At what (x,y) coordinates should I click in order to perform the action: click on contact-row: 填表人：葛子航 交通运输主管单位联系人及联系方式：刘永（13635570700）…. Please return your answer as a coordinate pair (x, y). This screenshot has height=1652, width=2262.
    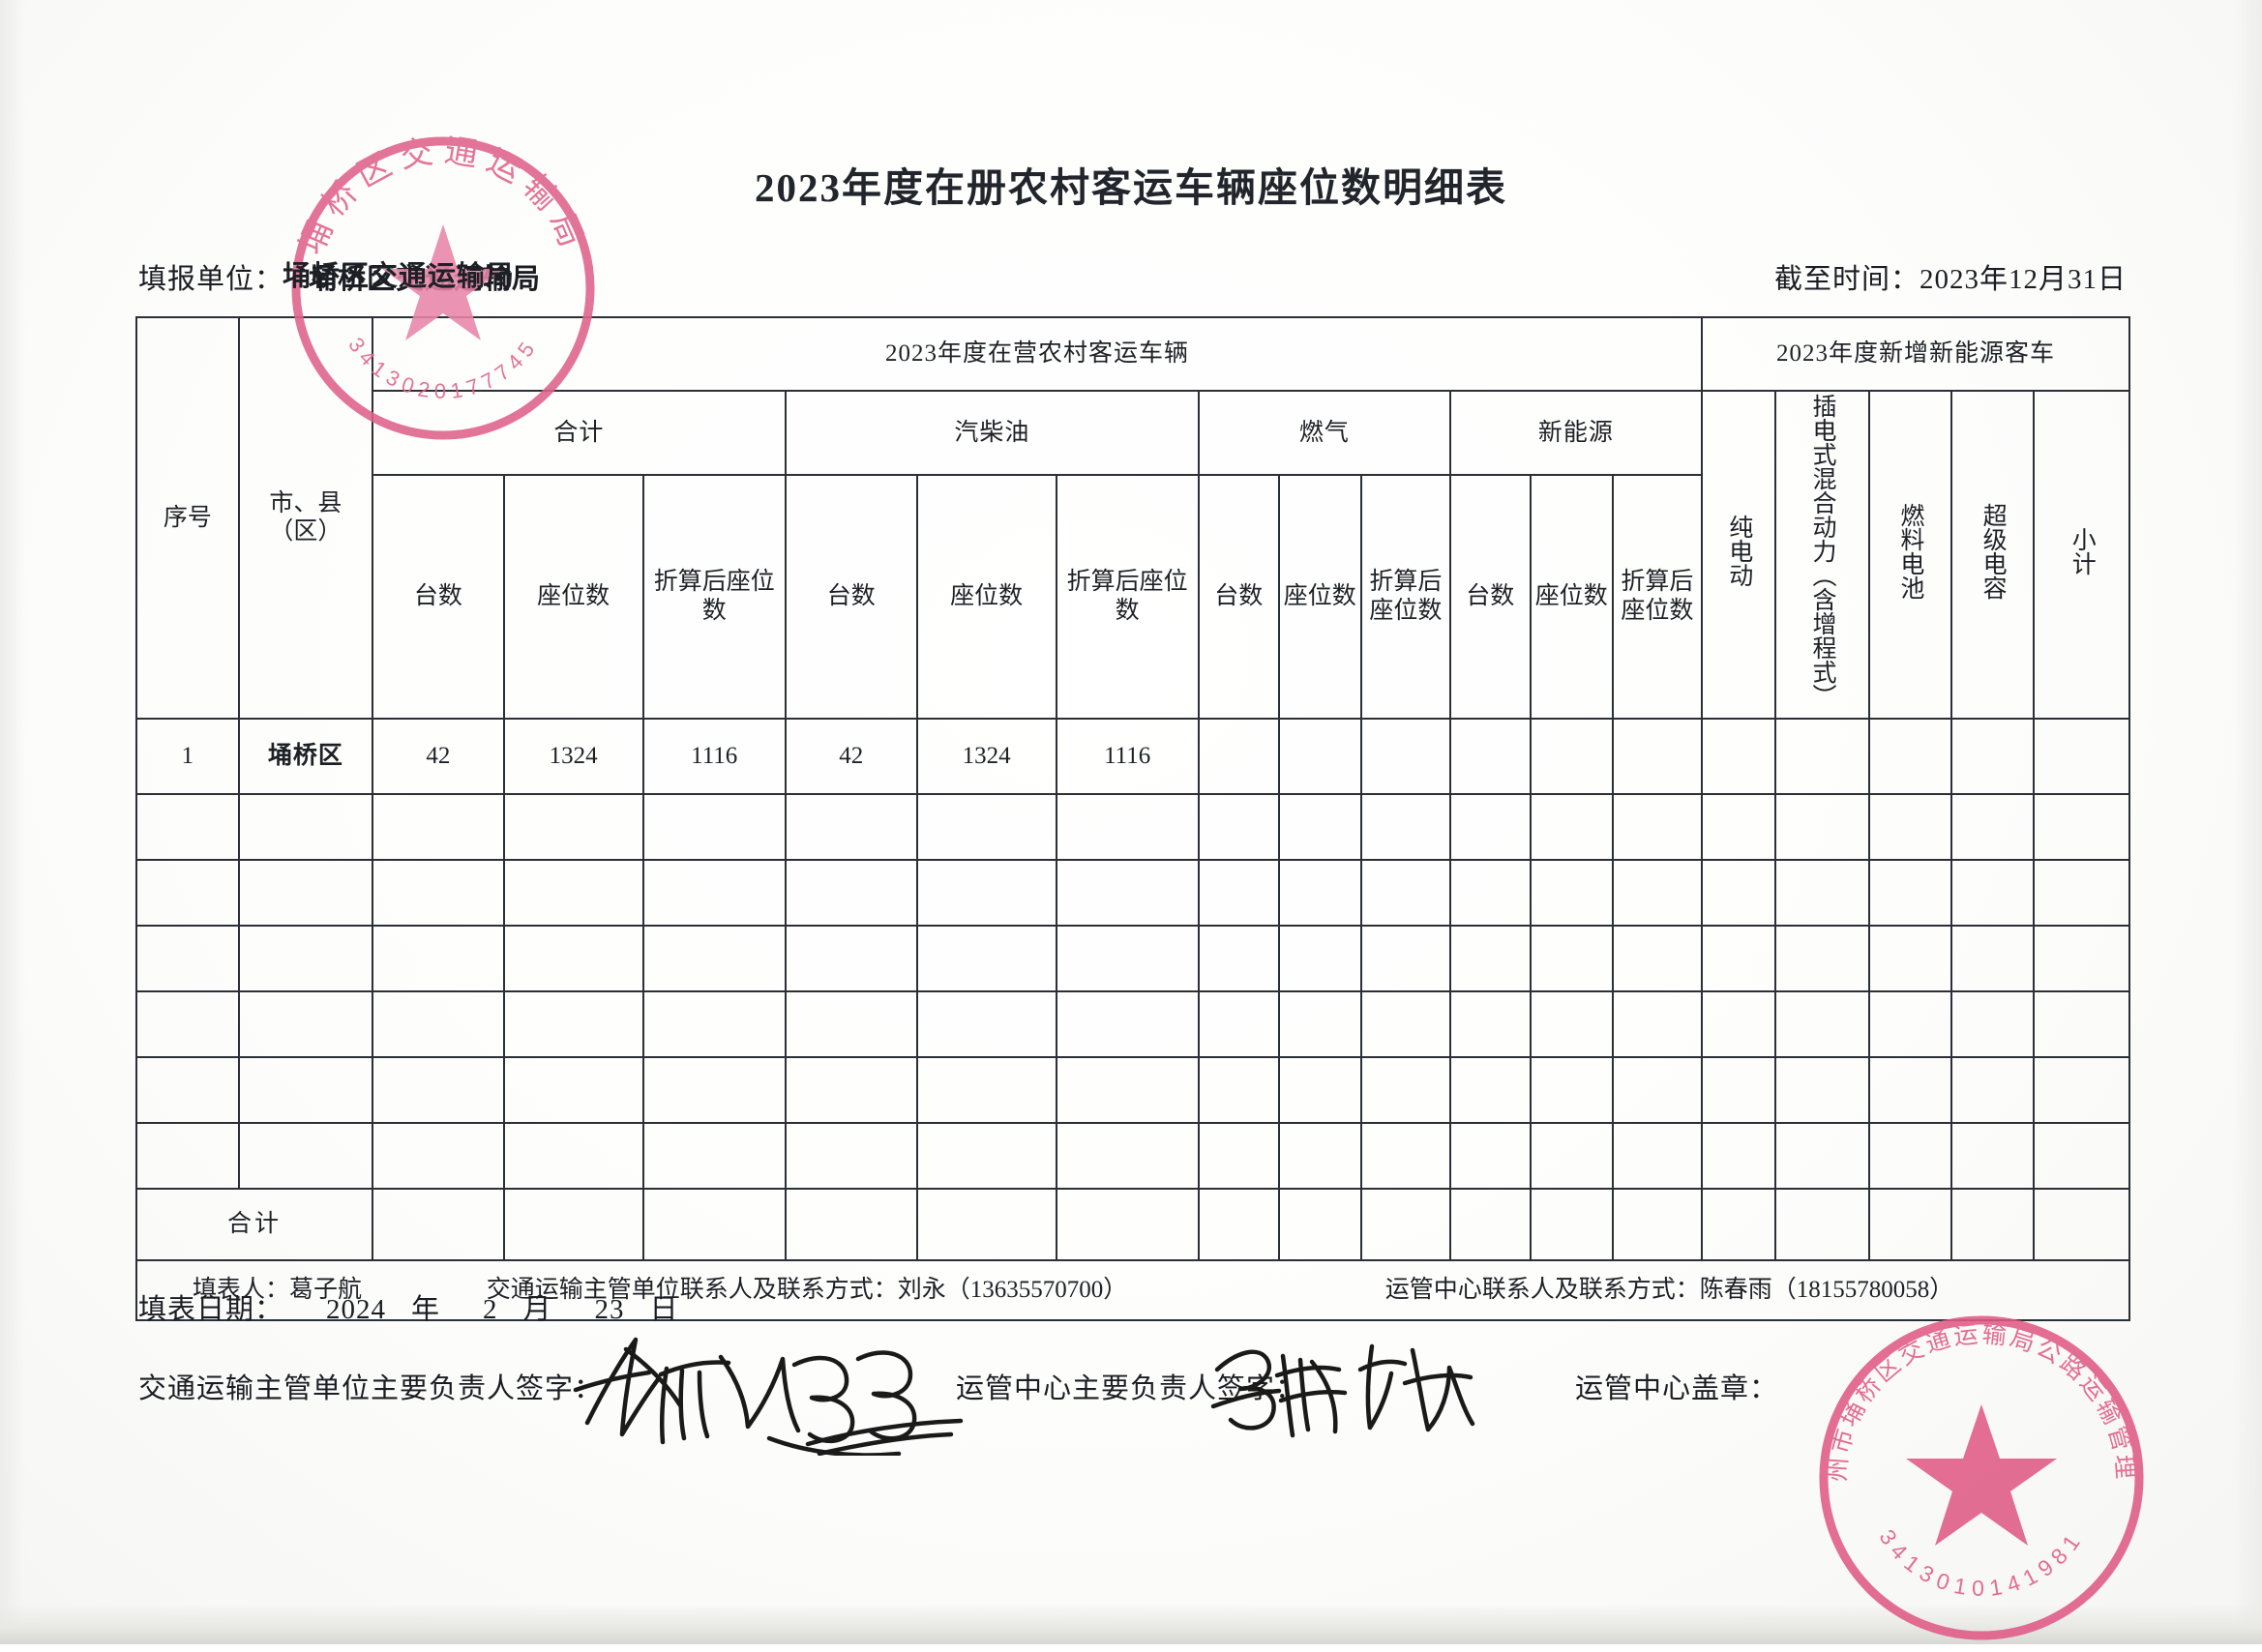
    Looking at the image, I should click on (1132, 1289).